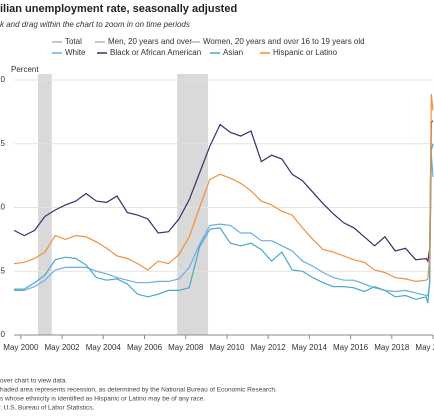 This screenshot has height=420, width=434. Describe the element at coordinates (310, 347) in the screenshot. I see `x-tick-label: May 2014` at that location.